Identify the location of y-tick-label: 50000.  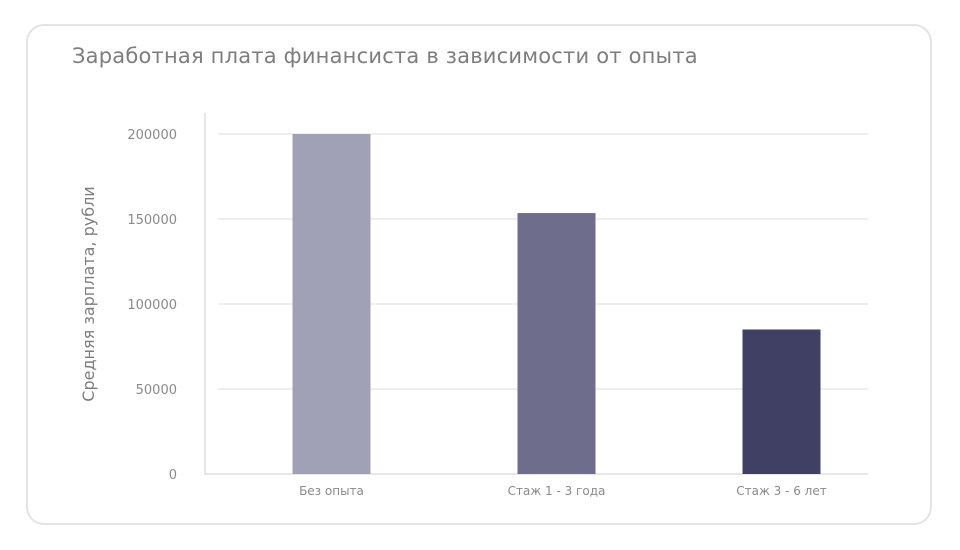
(156, 390).